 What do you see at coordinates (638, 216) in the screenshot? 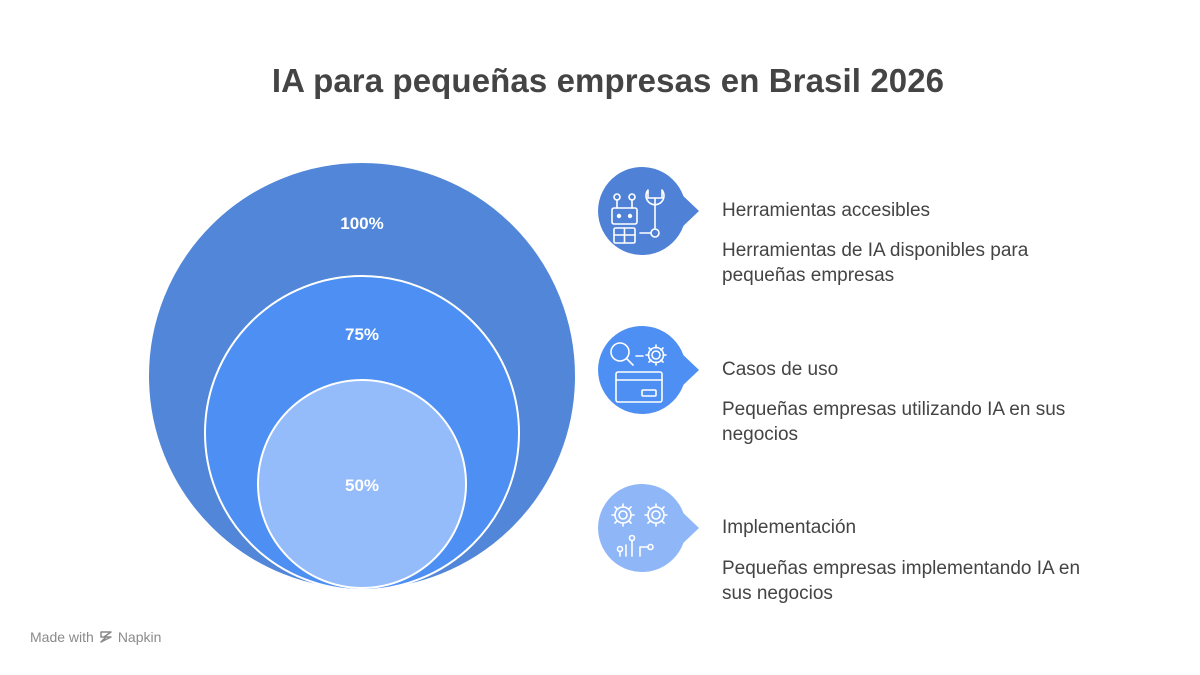
I see `robot-wrench-icon` at bounding box center [638, 216].